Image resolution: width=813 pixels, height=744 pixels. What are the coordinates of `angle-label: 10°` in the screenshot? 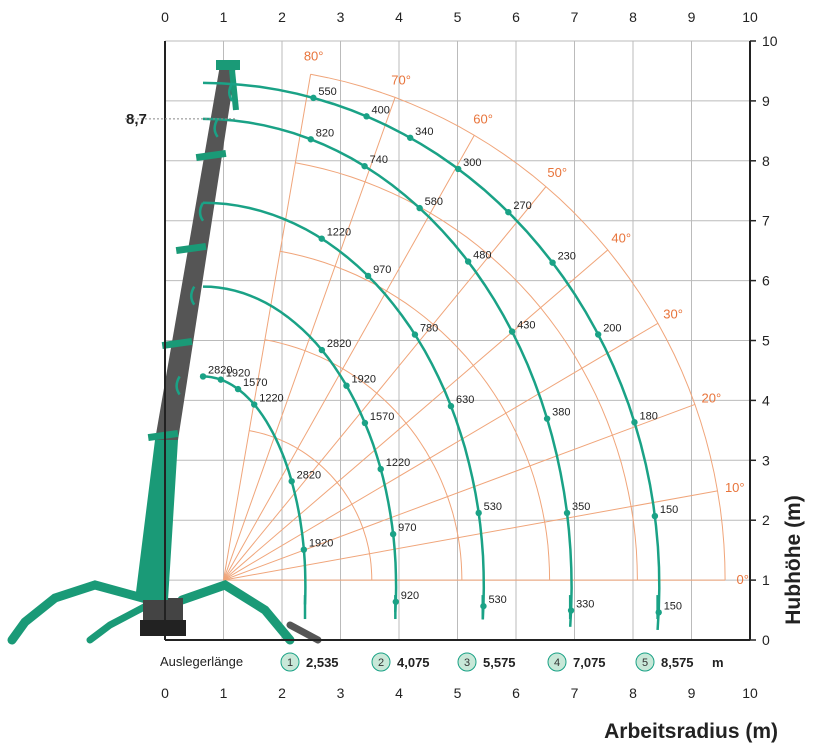 It's located at (735, 487).